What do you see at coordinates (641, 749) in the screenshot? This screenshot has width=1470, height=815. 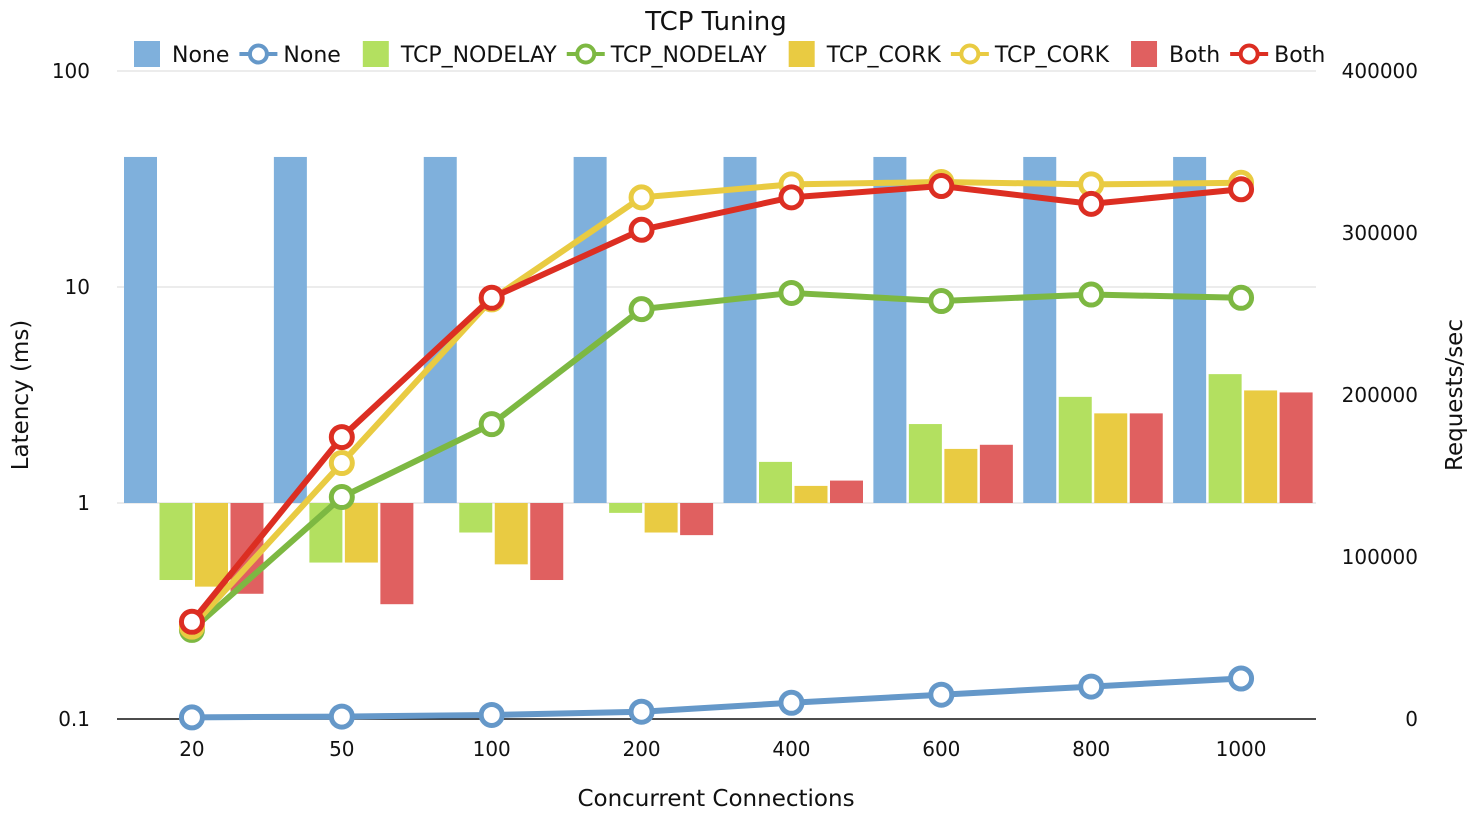 I see `x-tick-label: 200` at bounding box center [641, 749].